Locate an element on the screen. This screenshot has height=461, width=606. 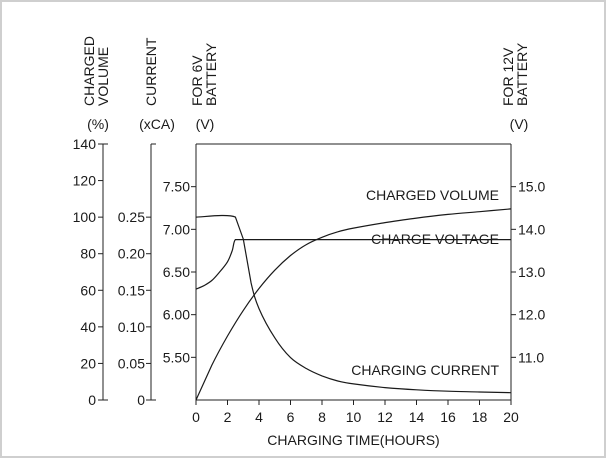
y-tick-label-voltage6: 5.50 is located at coordinates (176, 357).